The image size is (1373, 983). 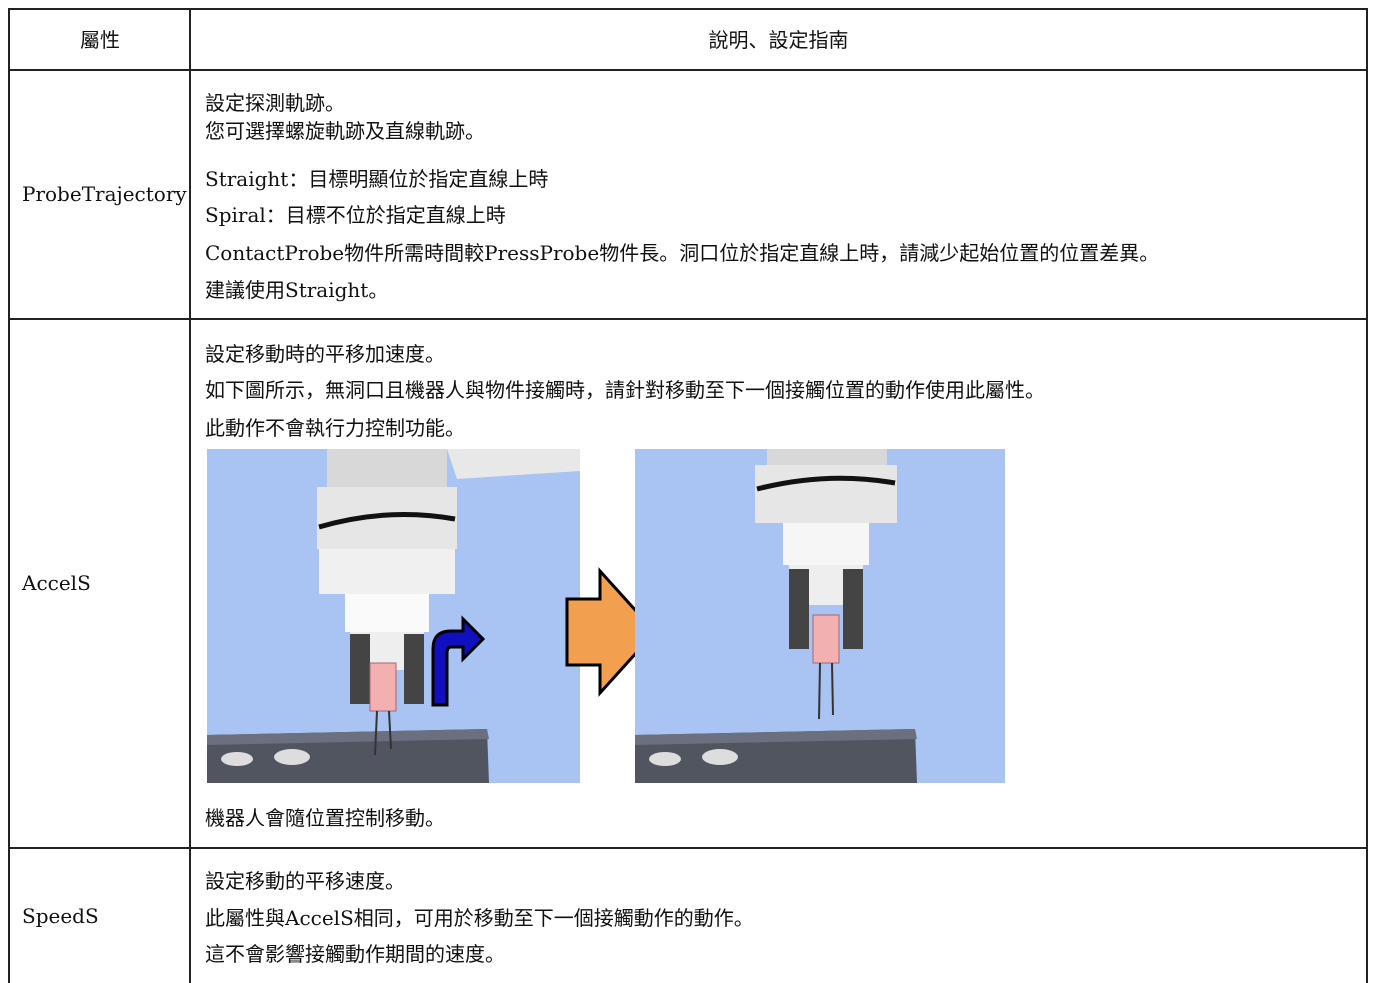 I want to click on header-cell: 屬性, so click(x=100, y=40).